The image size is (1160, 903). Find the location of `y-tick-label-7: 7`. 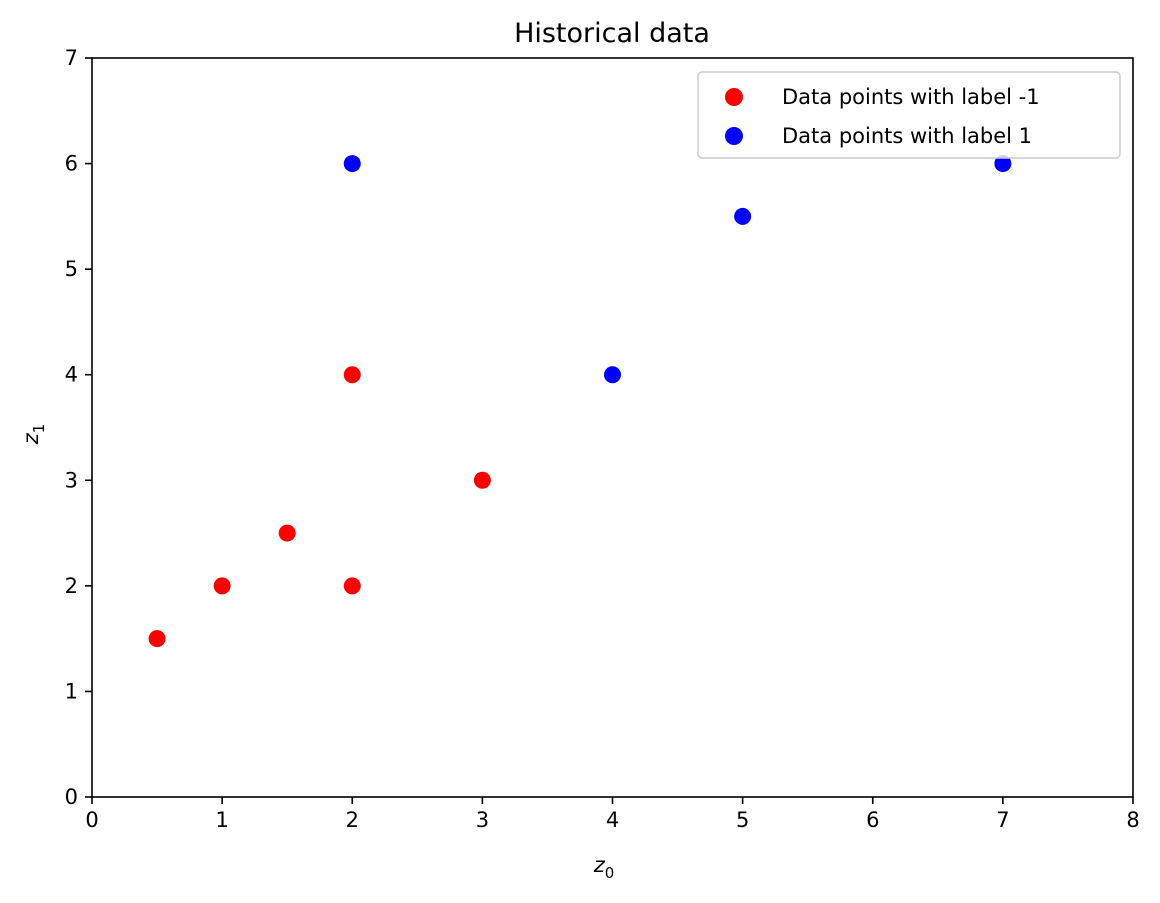

y-tick-label-7: 7 is located at coordinates (71, 58).